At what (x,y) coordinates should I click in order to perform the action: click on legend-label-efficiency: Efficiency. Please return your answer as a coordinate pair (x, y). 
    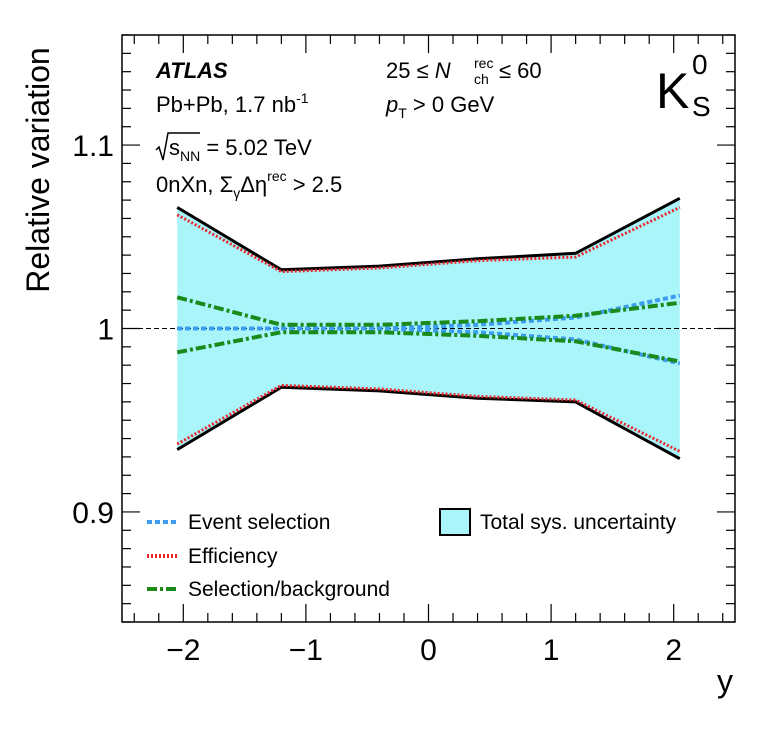
    Looking at the image, I should click on (233, 556).